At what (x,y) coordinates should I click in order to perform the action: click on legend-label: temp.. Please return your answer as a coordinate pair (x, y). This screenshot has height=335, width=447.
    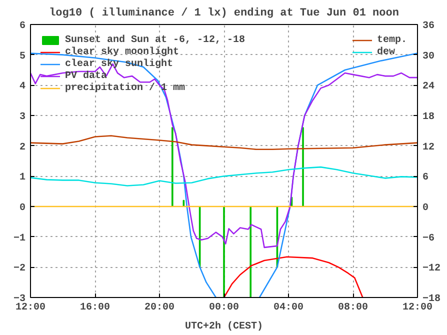
    Looking at the image, I should click on (391, 40).